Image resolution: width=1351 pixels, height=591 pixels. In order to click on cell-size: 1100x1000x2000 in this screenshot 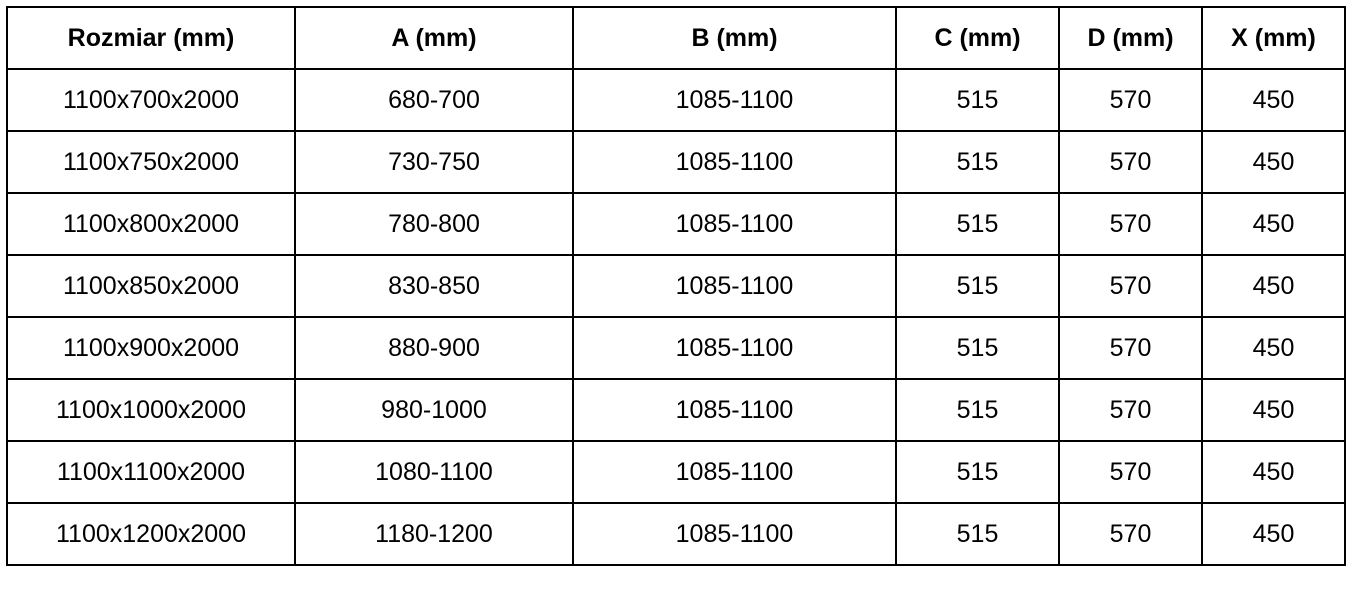, I will do `click(151, 410)`.